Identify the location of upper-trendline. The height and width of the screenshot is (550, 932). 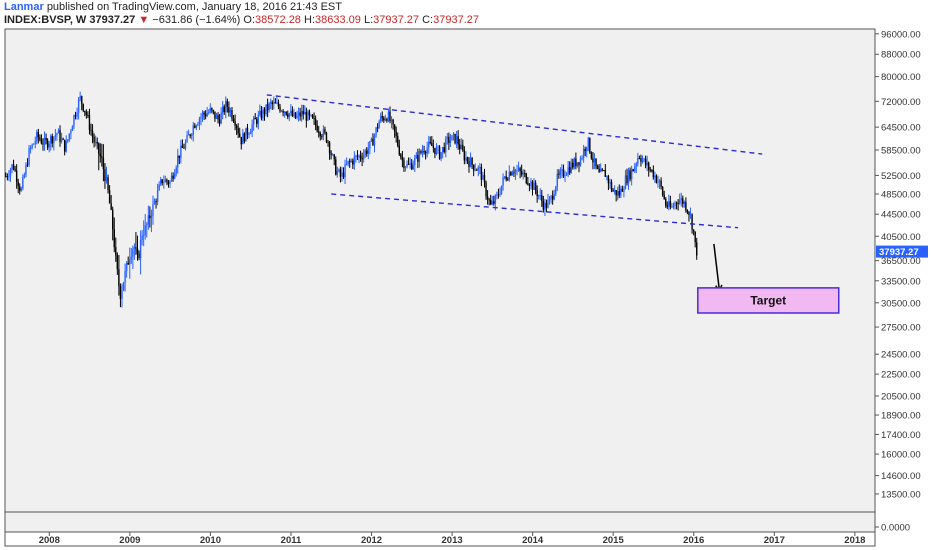
(514, 124).